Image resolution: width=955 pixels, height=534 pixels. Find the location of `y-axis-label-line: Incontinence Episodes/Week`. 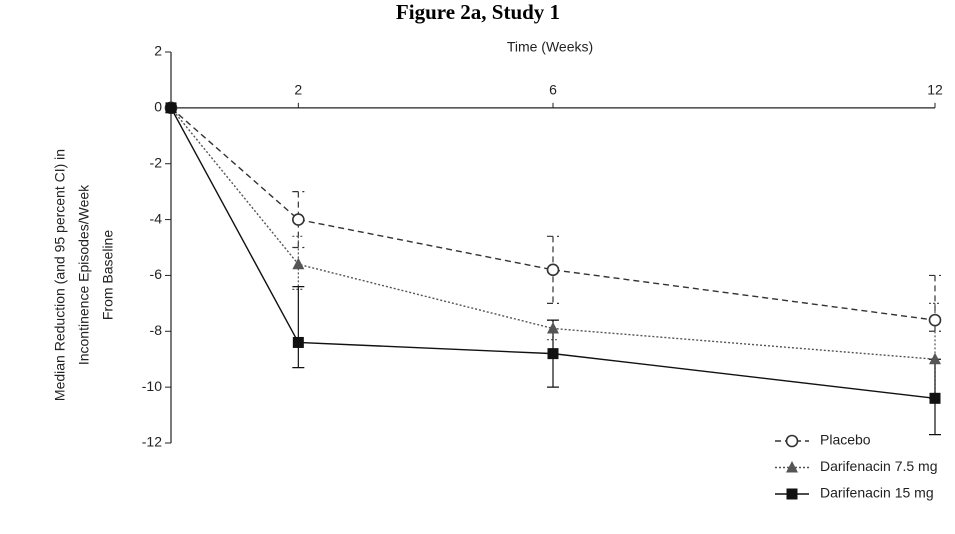

y-axis-label-line: Incontinence Episodes/Week is located at coordinates (84, 274).